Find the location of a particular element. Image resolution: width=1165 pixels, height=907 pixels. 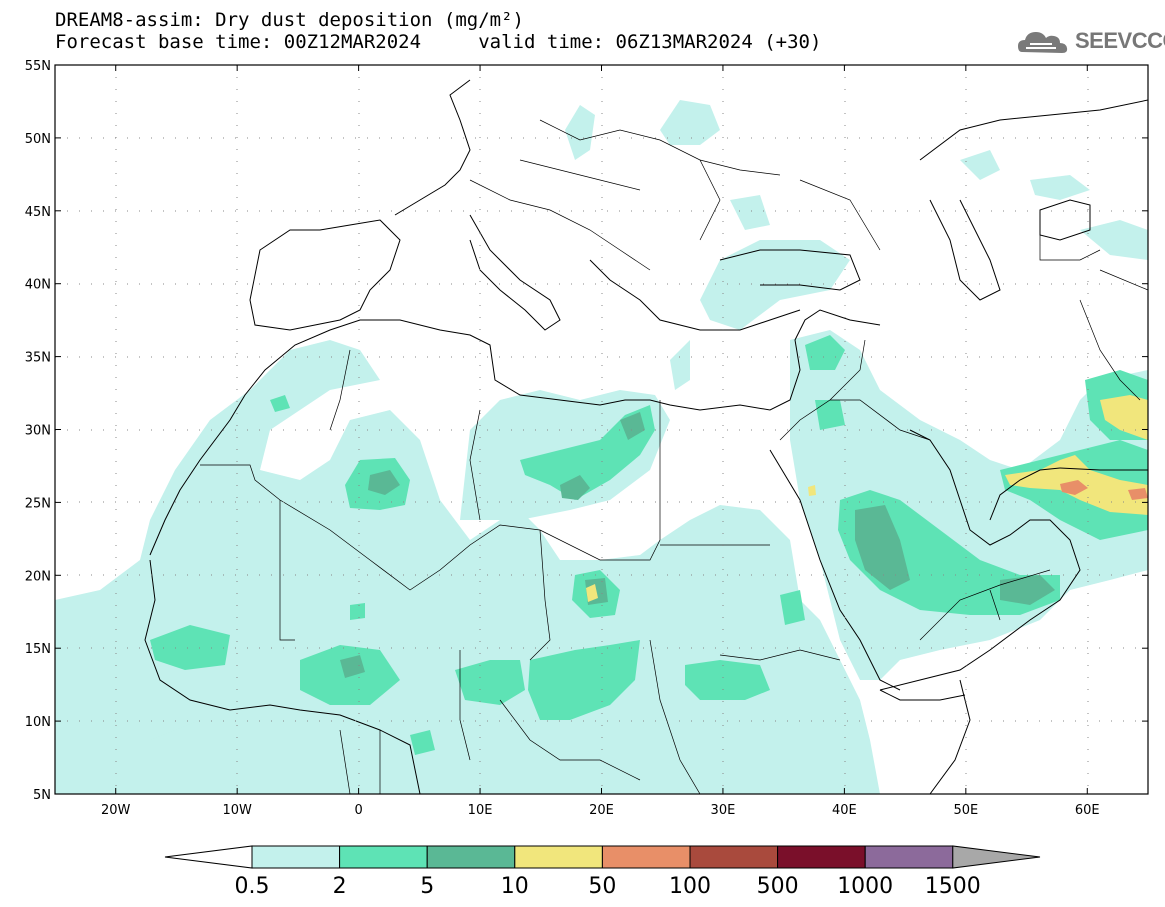

lon-tick-label: 0 is located at coordinates (358, 810).